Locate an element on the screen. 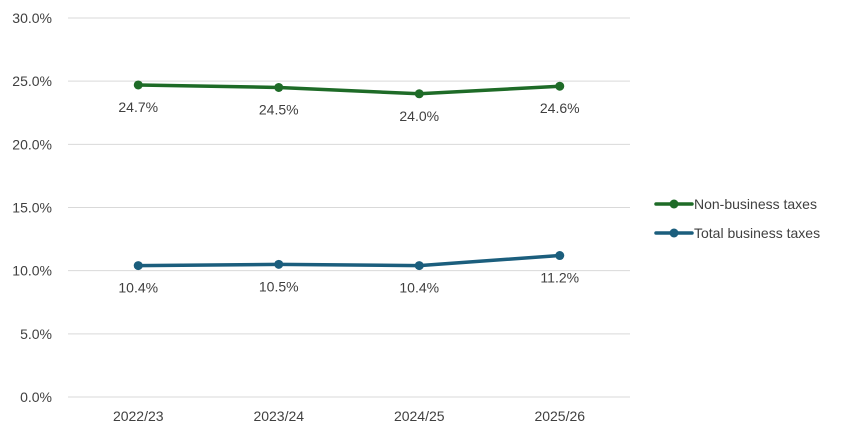 This screenshot has height=436, width=849. data-label: 24.7% is located at coordinates (138, 107).